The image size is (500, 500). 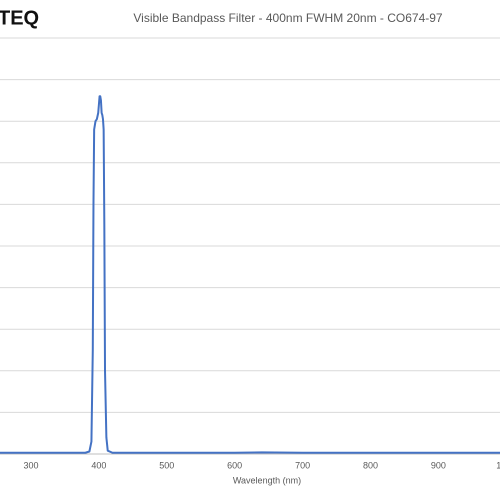 I want to click on logo: TEQ, so click(x=19, y=18).